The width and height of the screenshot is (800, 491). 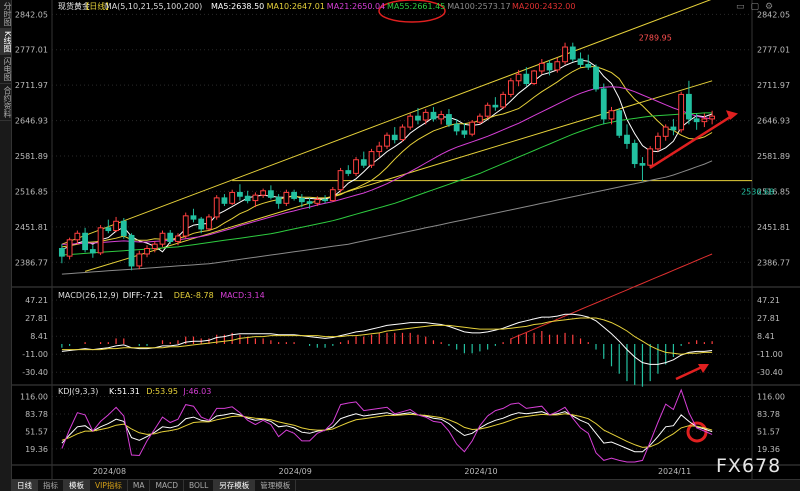 What do you see at coordinates (296, 6) in the screenshot?
I see `ma-header-label: MA10:2647.01` at bounding box center [296, 6].